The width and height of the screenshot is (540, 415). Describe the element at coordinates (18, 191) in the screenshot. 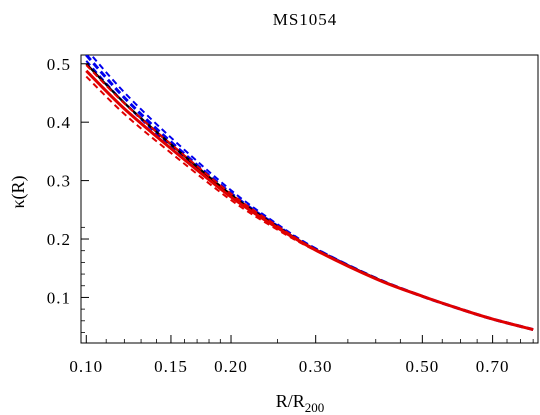

I see `y-axis-label: κ(R)` at that location.